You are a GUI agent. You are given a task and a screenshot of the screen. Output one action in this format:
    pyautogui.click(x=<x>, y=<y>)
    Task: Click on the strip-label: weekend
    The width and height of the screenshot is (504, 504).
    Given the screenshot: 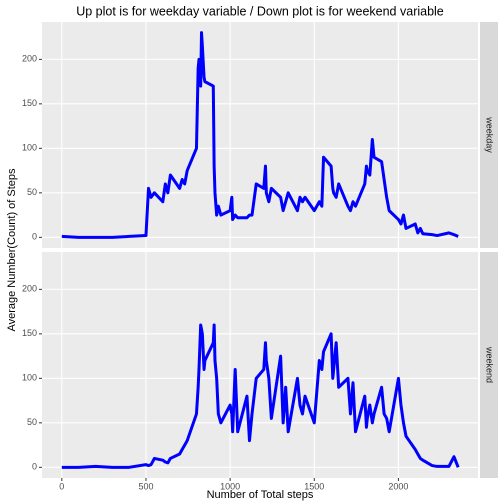 What is the action you would take?
    pyautogui.click(x=490, y=364)
    